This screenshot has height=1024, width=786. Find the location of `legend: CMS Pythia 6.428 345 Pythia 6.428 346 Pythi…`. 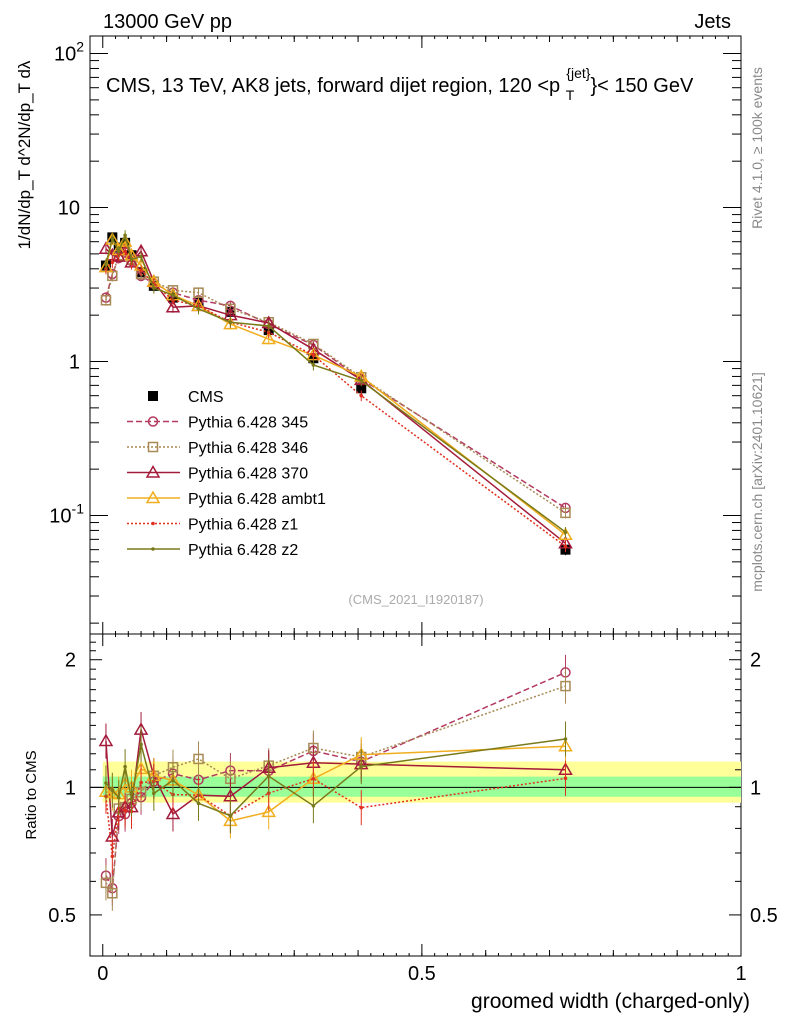

legend: CMS Pythia 6.428 345 Pythia 6.428 346 Pythi… is located at coordinates (226, 474).